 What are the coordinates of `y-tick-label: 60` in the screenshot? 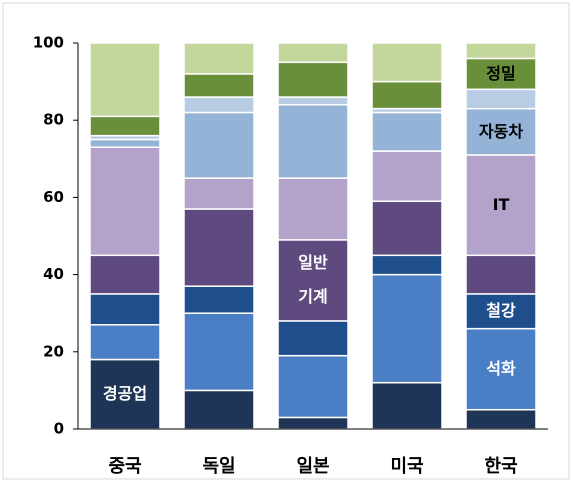 It's located at (53, 197).